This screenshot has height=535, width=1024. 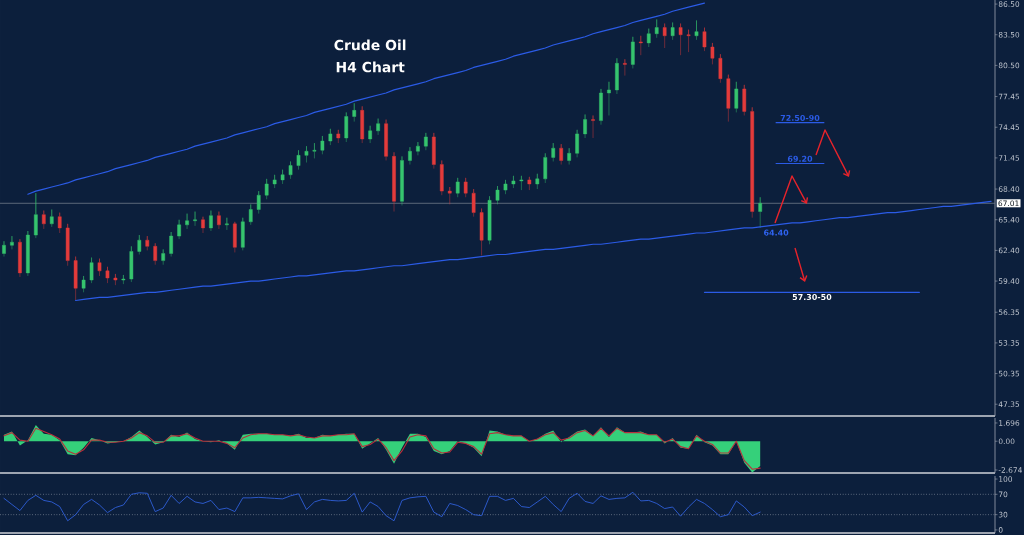 I want to click on line-series, so click(x=382, y=506).